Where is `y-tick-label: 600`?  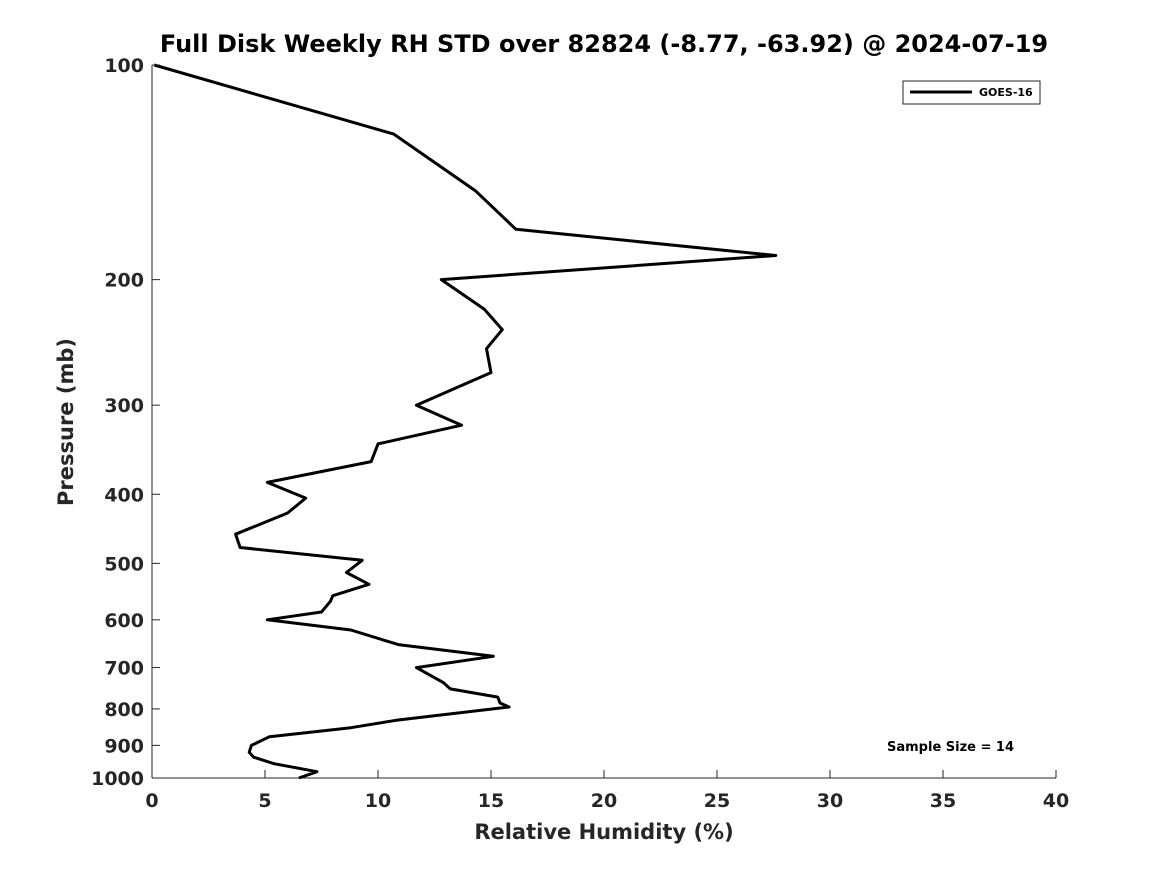 y-tick-label: 600 is located at coordinates (124, 621).